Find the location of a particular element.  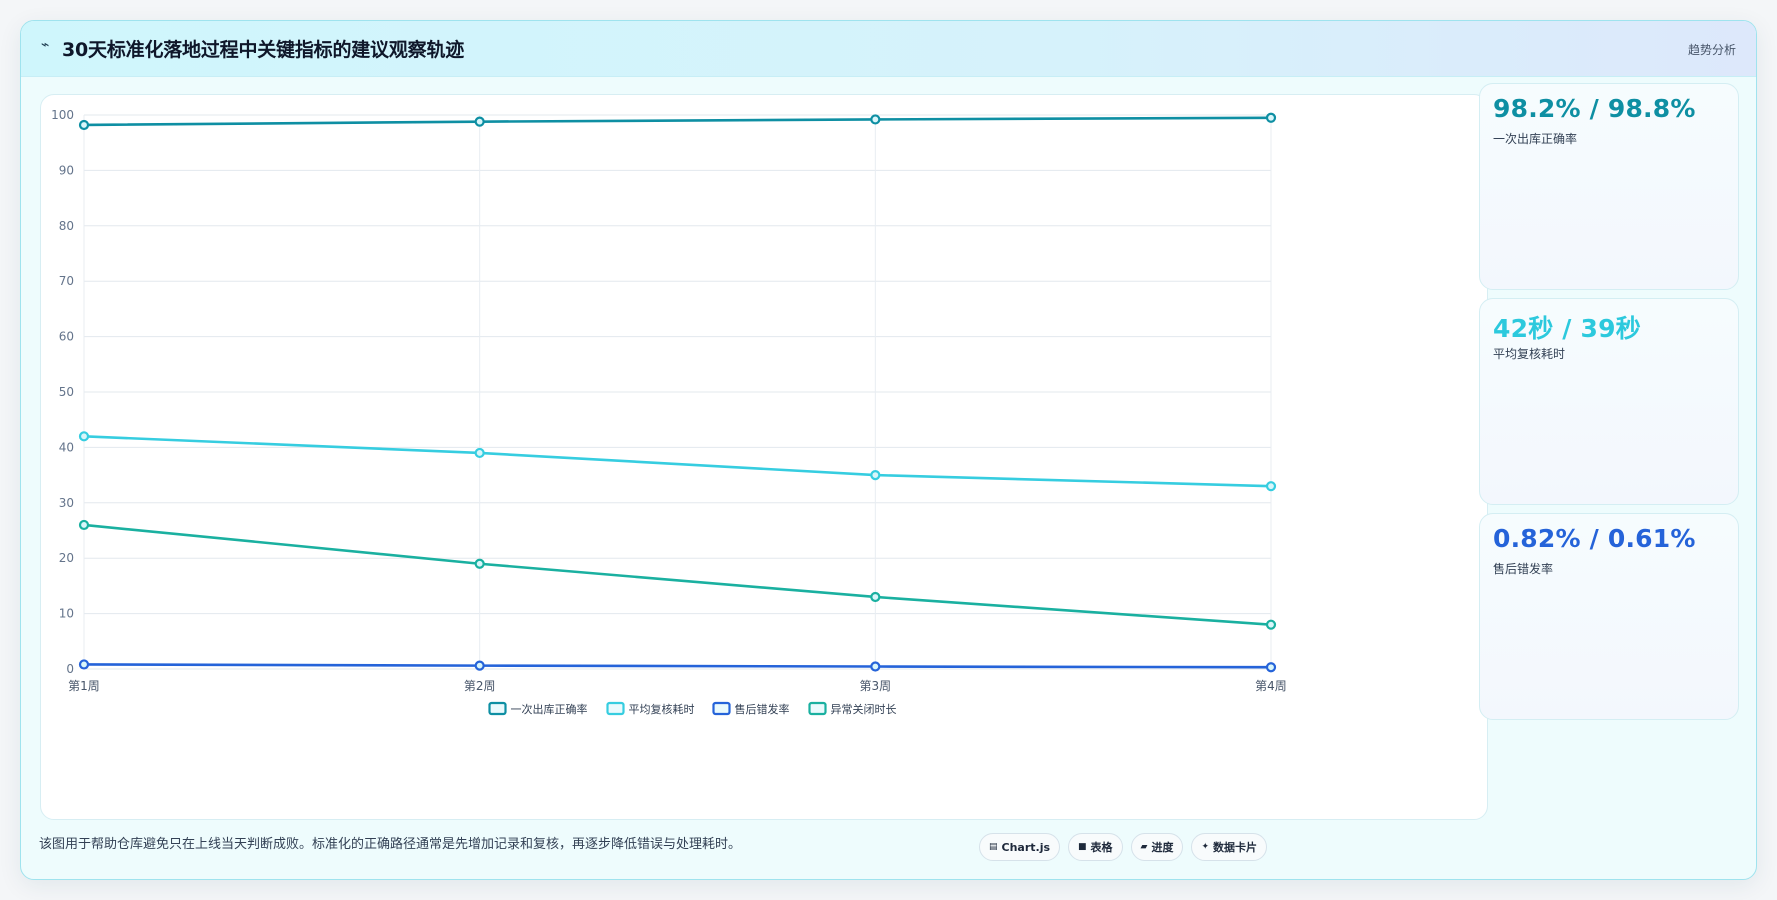

y-tick-label: 30 is located at coordinates (66, 503).